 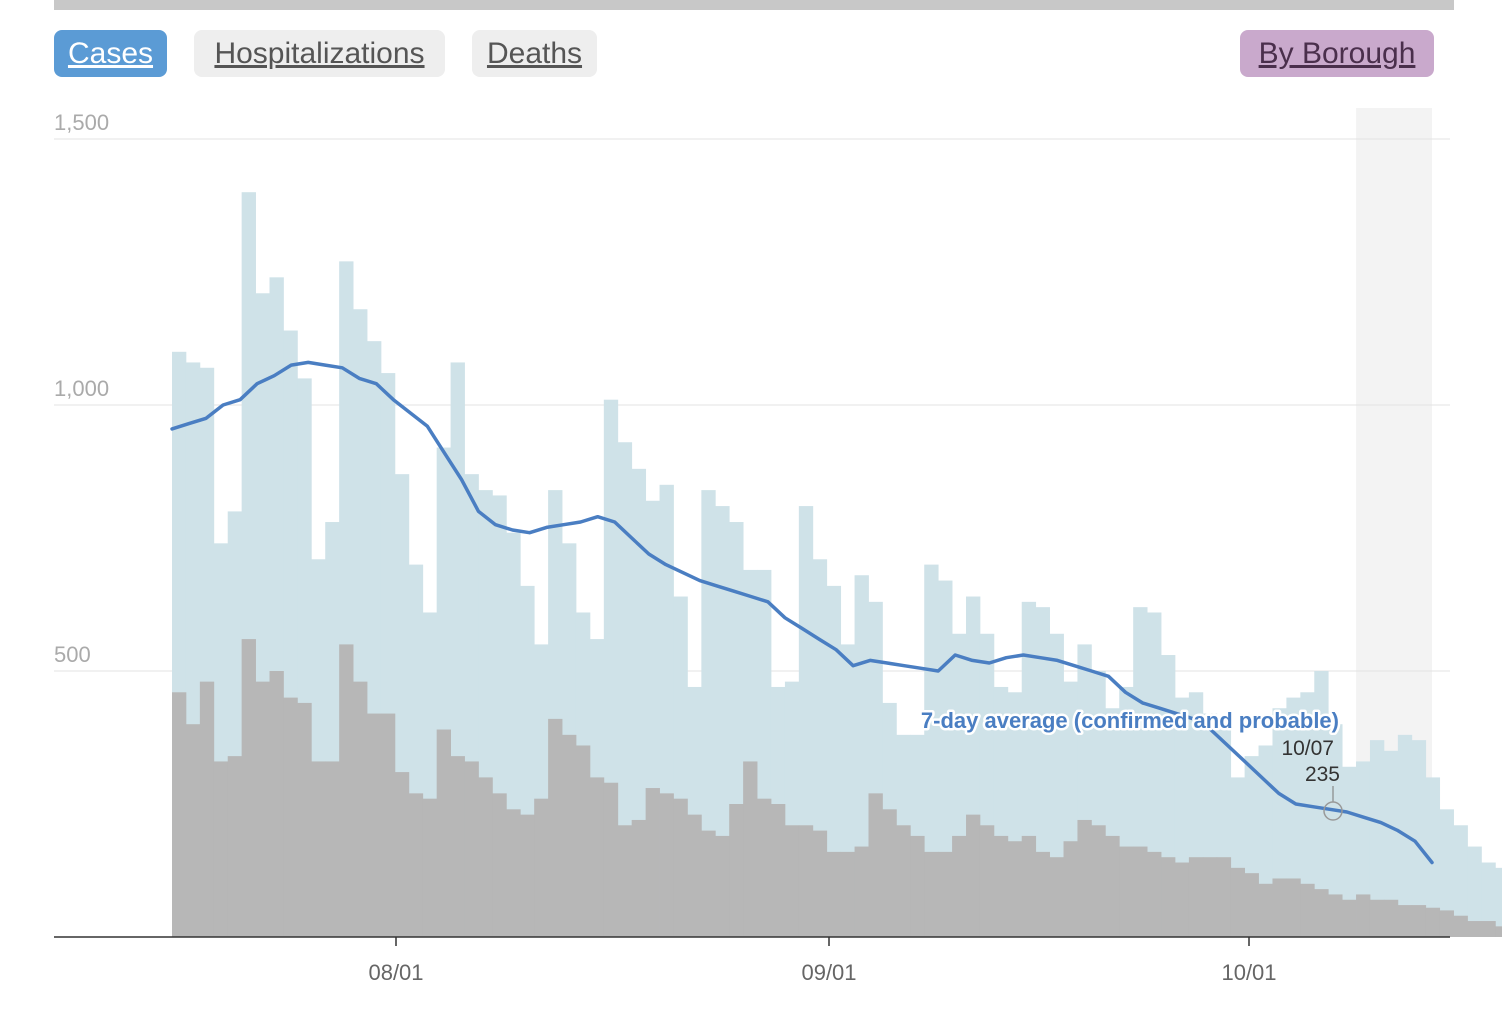 What do you see at coordinates (81, 122) in the screenshot?
I see `y-tick-label: 1,500` at bounding box center [81, 122].